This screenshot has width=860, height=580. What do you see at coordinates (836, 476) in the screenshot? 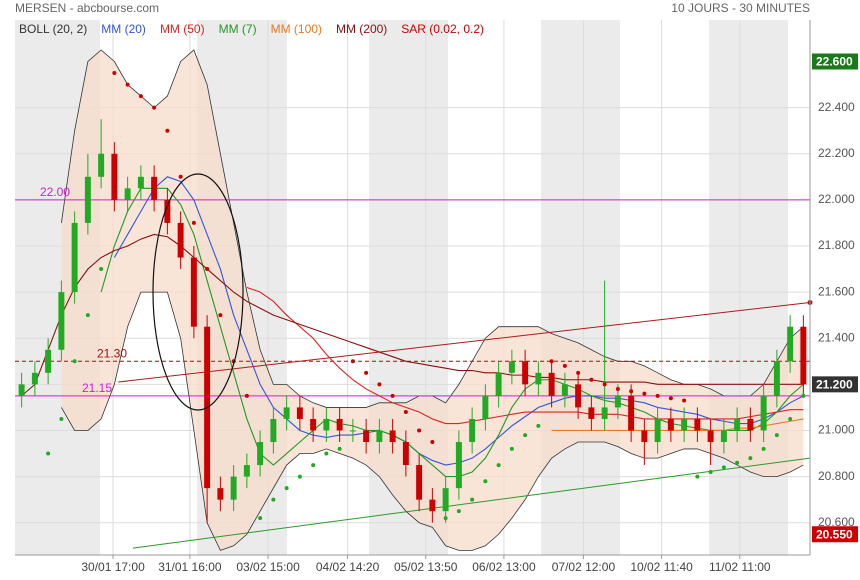
I see `y-tick-label: 20.800` at bounding box center [836, 476].